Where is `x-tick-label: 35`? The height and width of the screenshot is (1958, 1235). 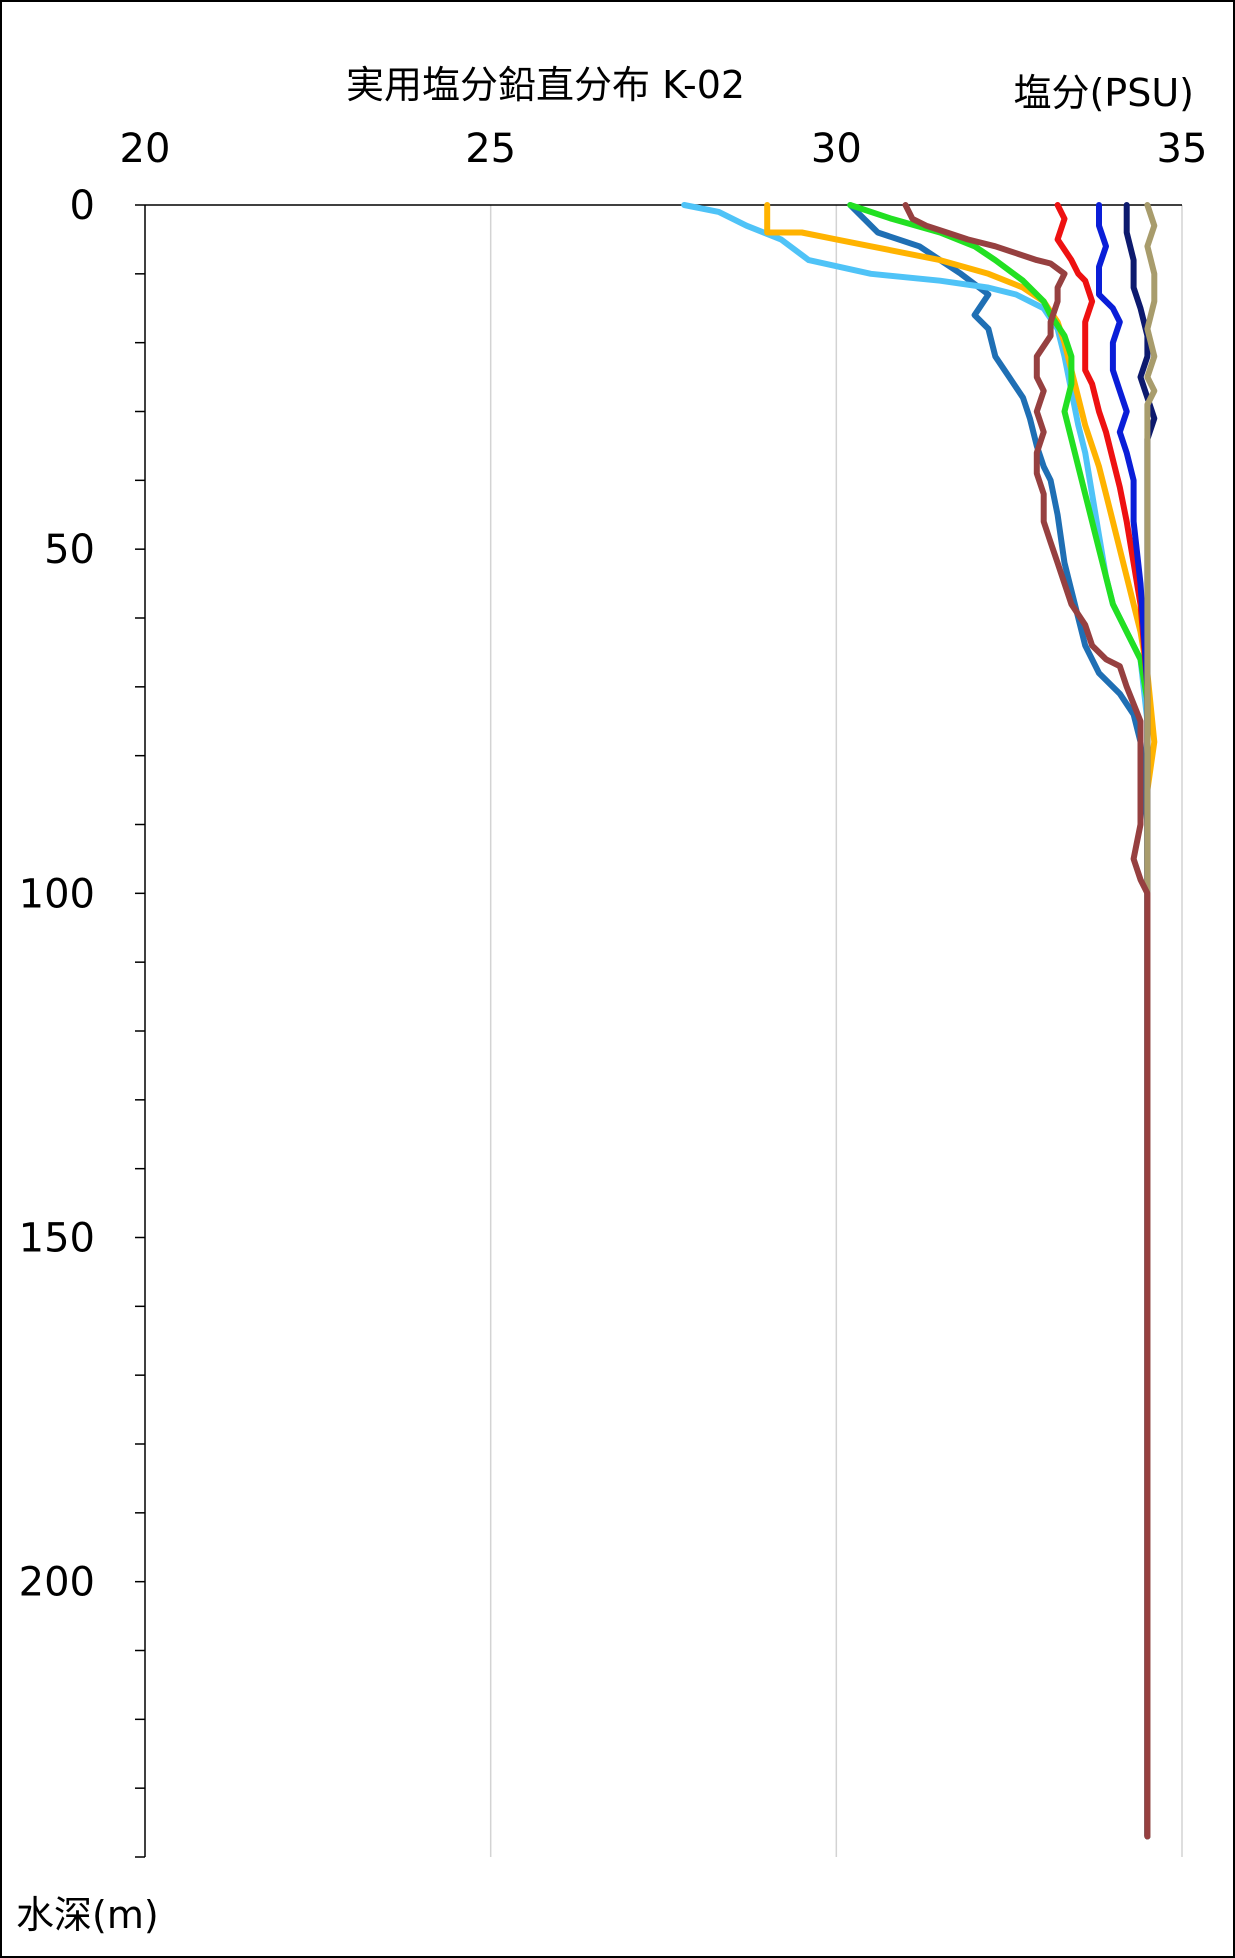 x-tick-label: 35 is located at coordinates (1182, 149).